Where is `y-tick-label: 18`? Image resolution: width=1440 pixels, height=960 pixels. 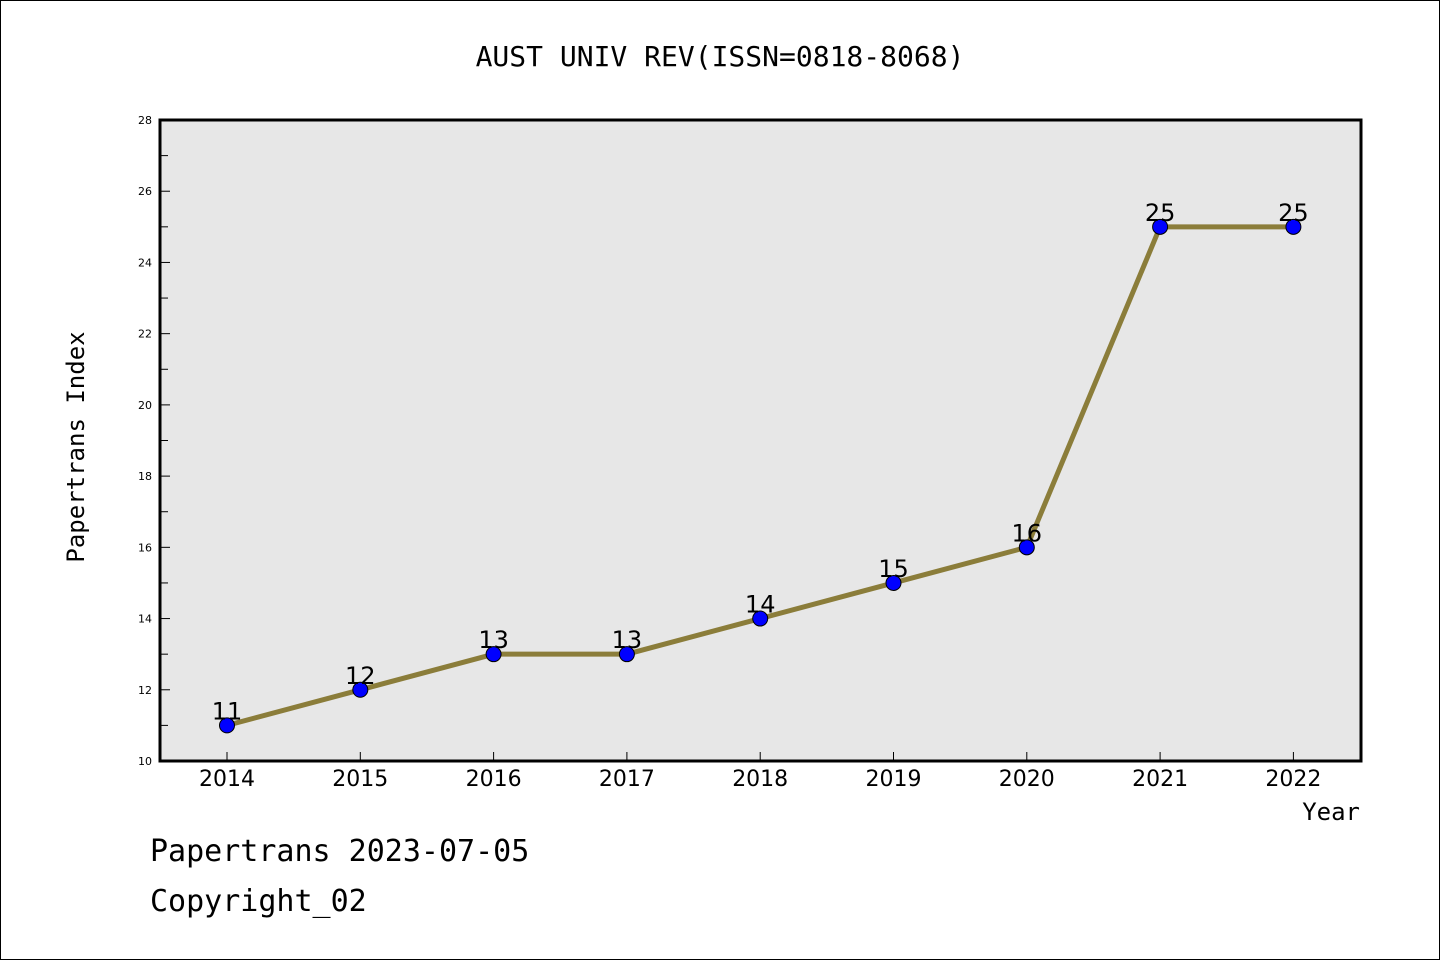 y-tick-label: 18 is located at coordinates (145, 476).